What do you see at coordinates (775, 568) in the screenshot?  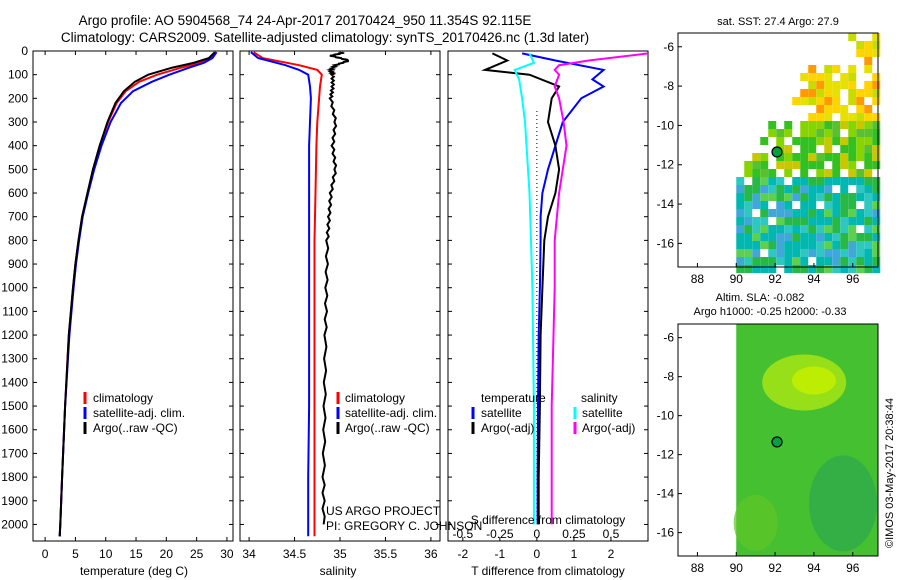 I see `map-x-tick-label: 92` at bounding box center [775, 568].